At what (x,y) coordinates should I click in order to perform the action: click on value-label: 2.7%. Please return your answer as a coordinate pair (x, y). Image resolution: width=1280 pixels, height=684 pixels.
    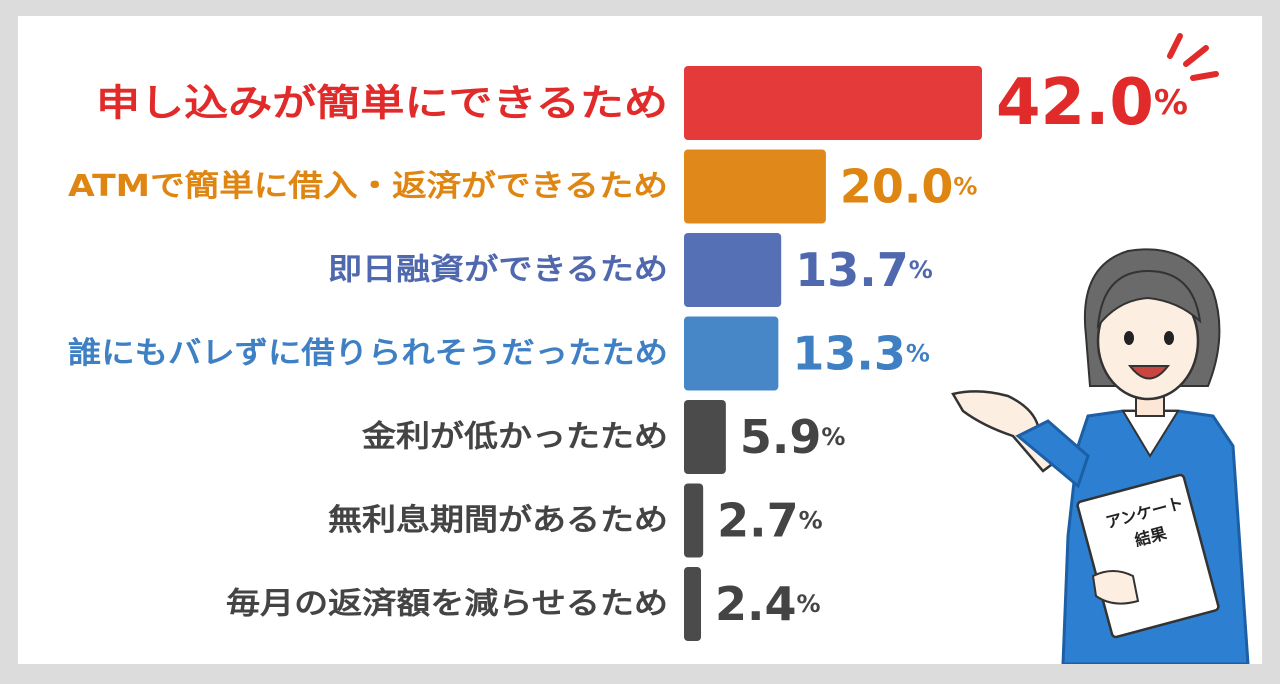
    Looking at the image, I should click on (770, 521).